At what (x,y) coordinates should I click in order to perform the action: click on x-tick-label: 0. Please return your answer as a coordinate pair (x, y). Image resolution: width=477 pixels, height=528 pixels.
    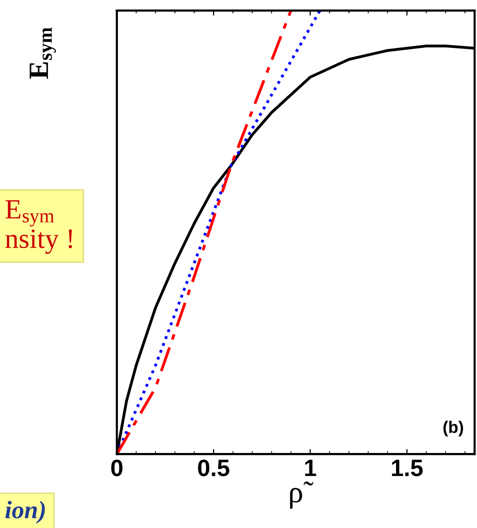
    Looking at the image, I should click on (116, 468).